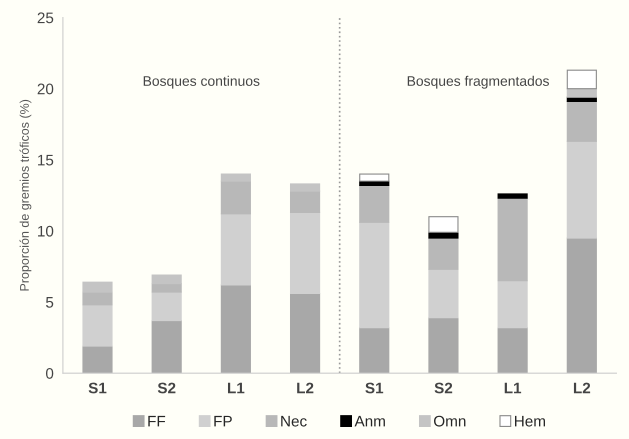  What do you see at coordinates (50, 302) in the screenshot?
I see `y-tick-label: 5` at bounding box center [50, 302].